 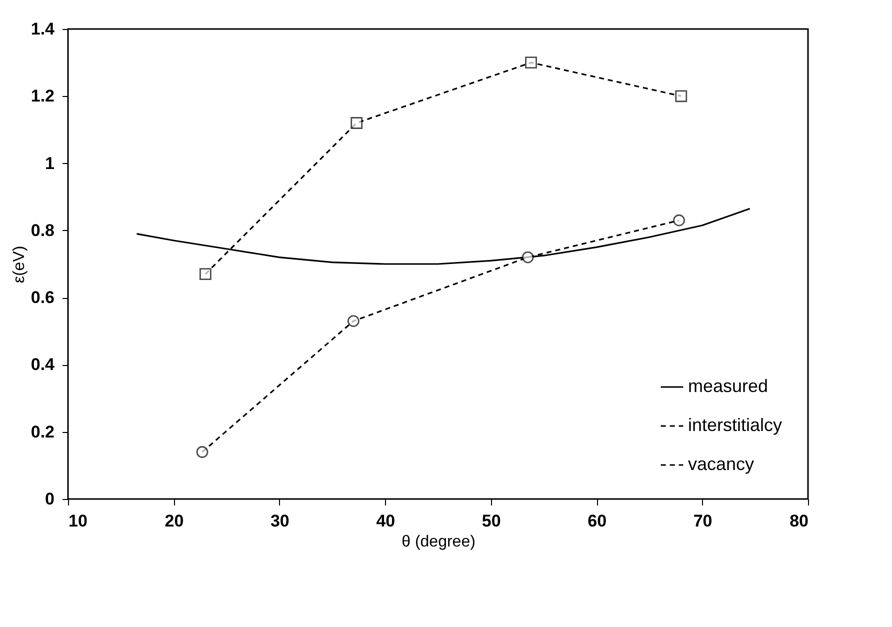 I want to click on legend-label: vacancy, so click(x=721, y=464).